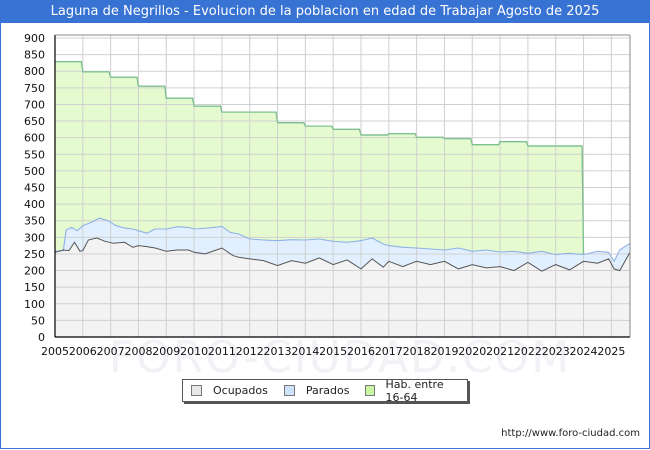 The width and height of the screenshot is (650, 450). What do you see at coordinates (34, 88) in the screenshot?
I see `y-tick-label: 750` at bounding box center [34, 88].